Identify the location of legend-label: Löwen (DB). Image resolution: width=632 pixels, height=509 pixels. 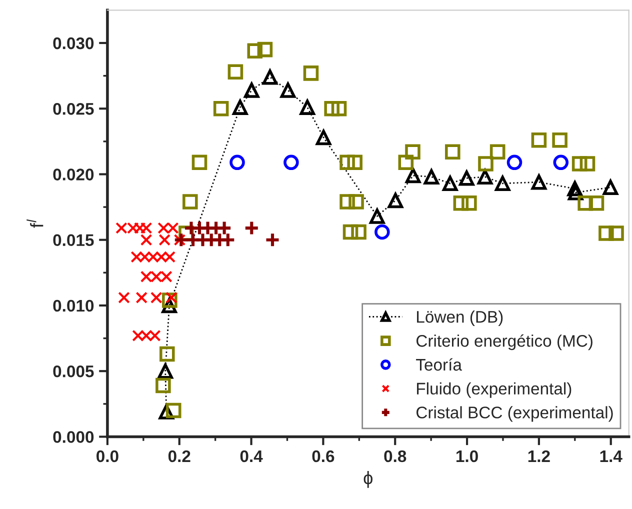
(460, 318).